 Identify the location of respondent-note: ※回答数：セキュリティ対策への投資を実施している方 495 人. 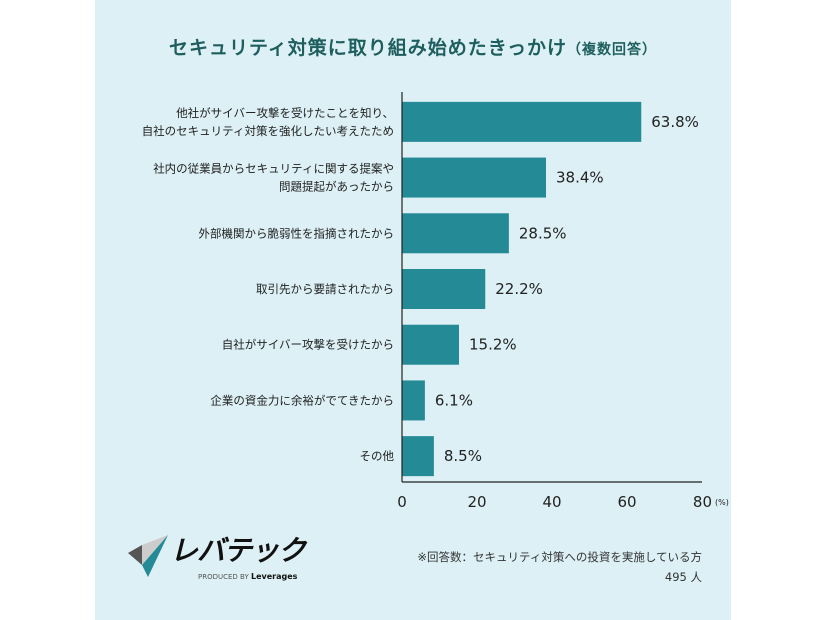
(559, 567).